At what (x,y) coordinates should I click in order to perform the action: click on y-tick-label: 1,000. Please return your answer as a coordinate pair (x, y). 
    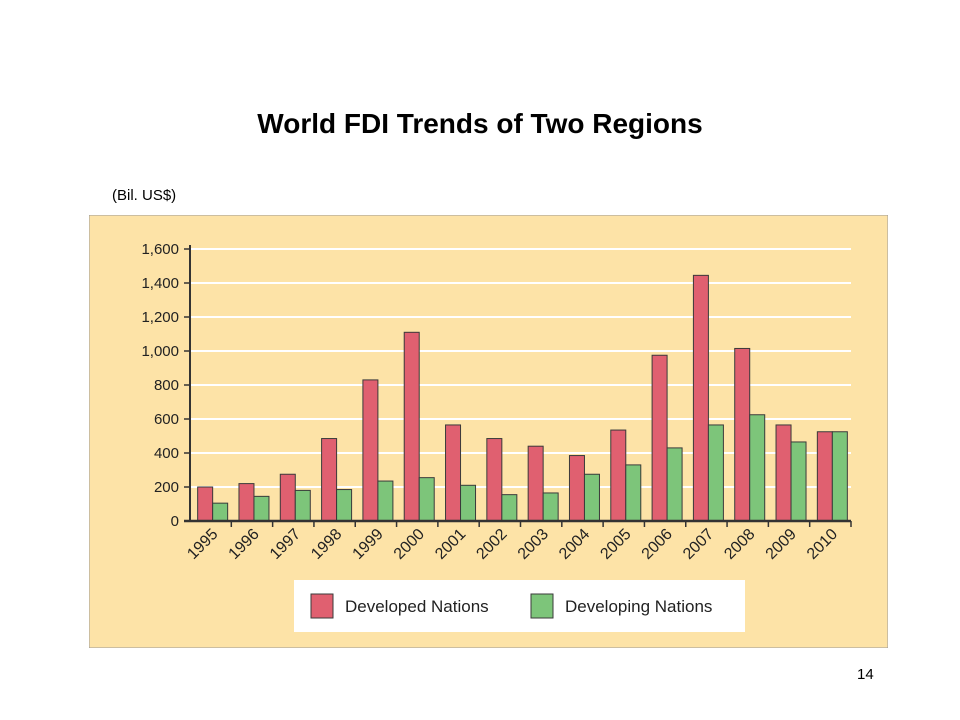
    Looking at the image, I should click on (160, 351).